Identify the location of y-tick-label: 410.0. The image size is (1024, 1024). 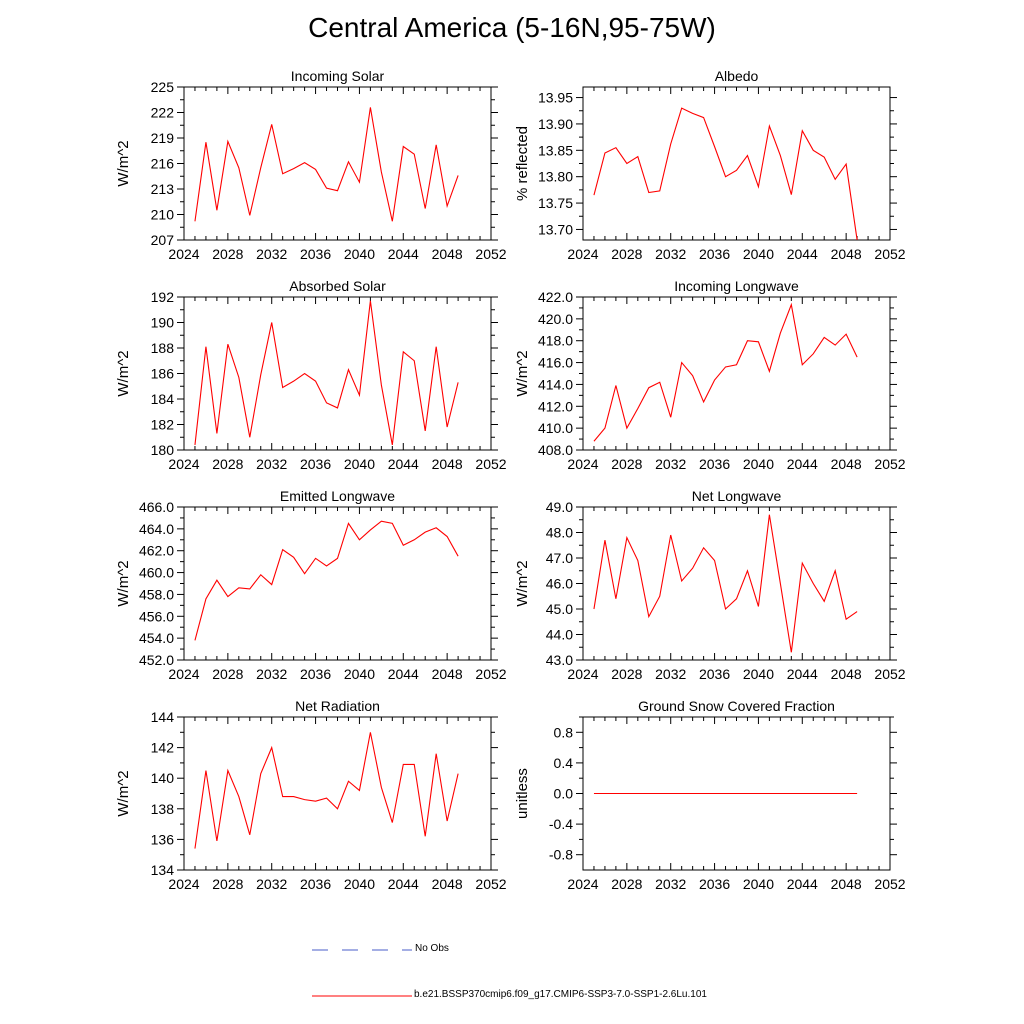
(555, 428).